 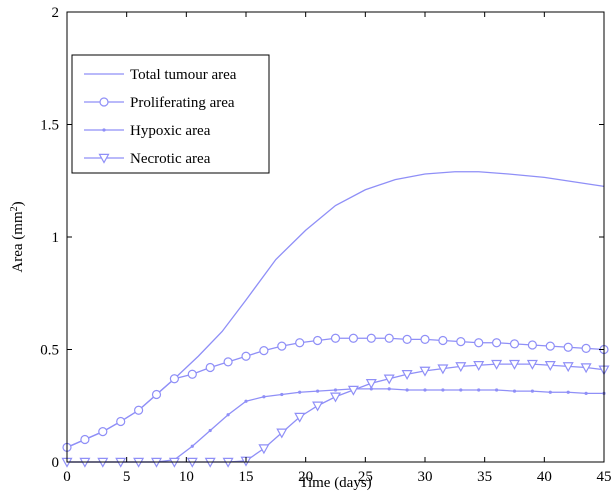 What do you see at coordinates (14, 208) in the screenshot?
I see `y-axis-label-superscript: 2` at bounding box center [14, 208].